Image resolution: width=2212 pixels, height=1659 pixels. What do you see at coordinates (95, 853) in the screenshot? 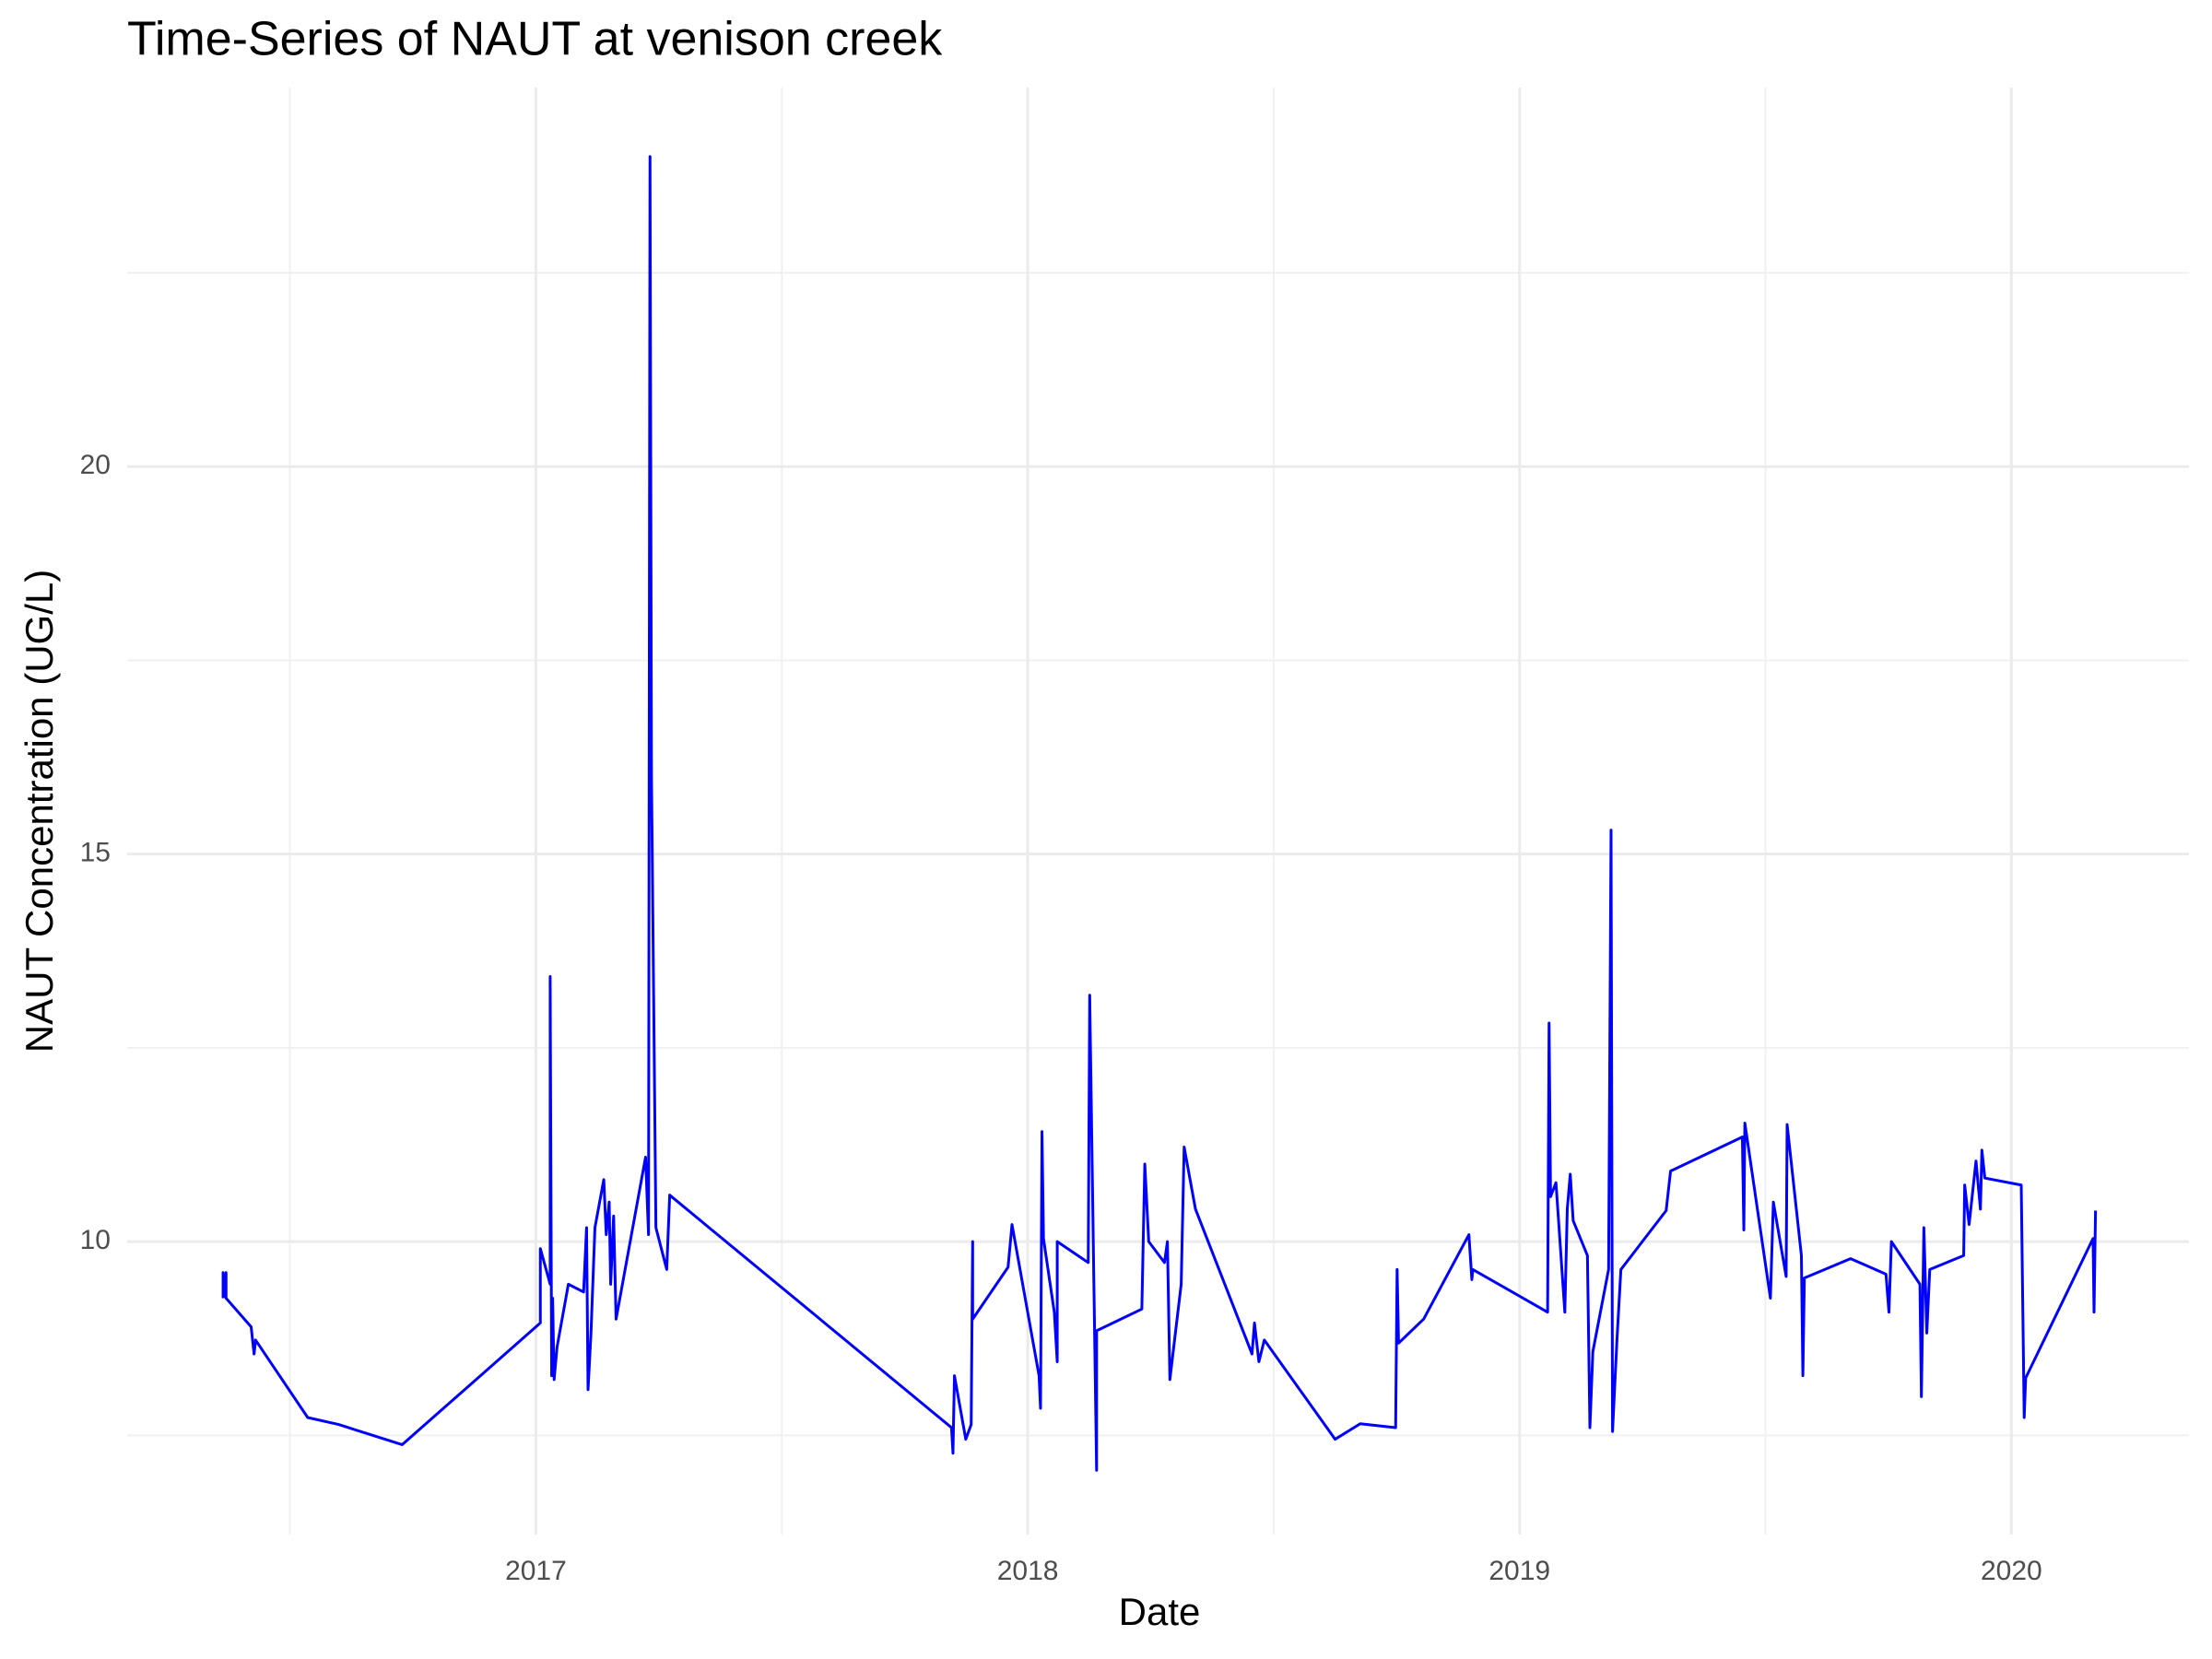
I see `y-tick-label: 15` at bounding box center [95, 853].